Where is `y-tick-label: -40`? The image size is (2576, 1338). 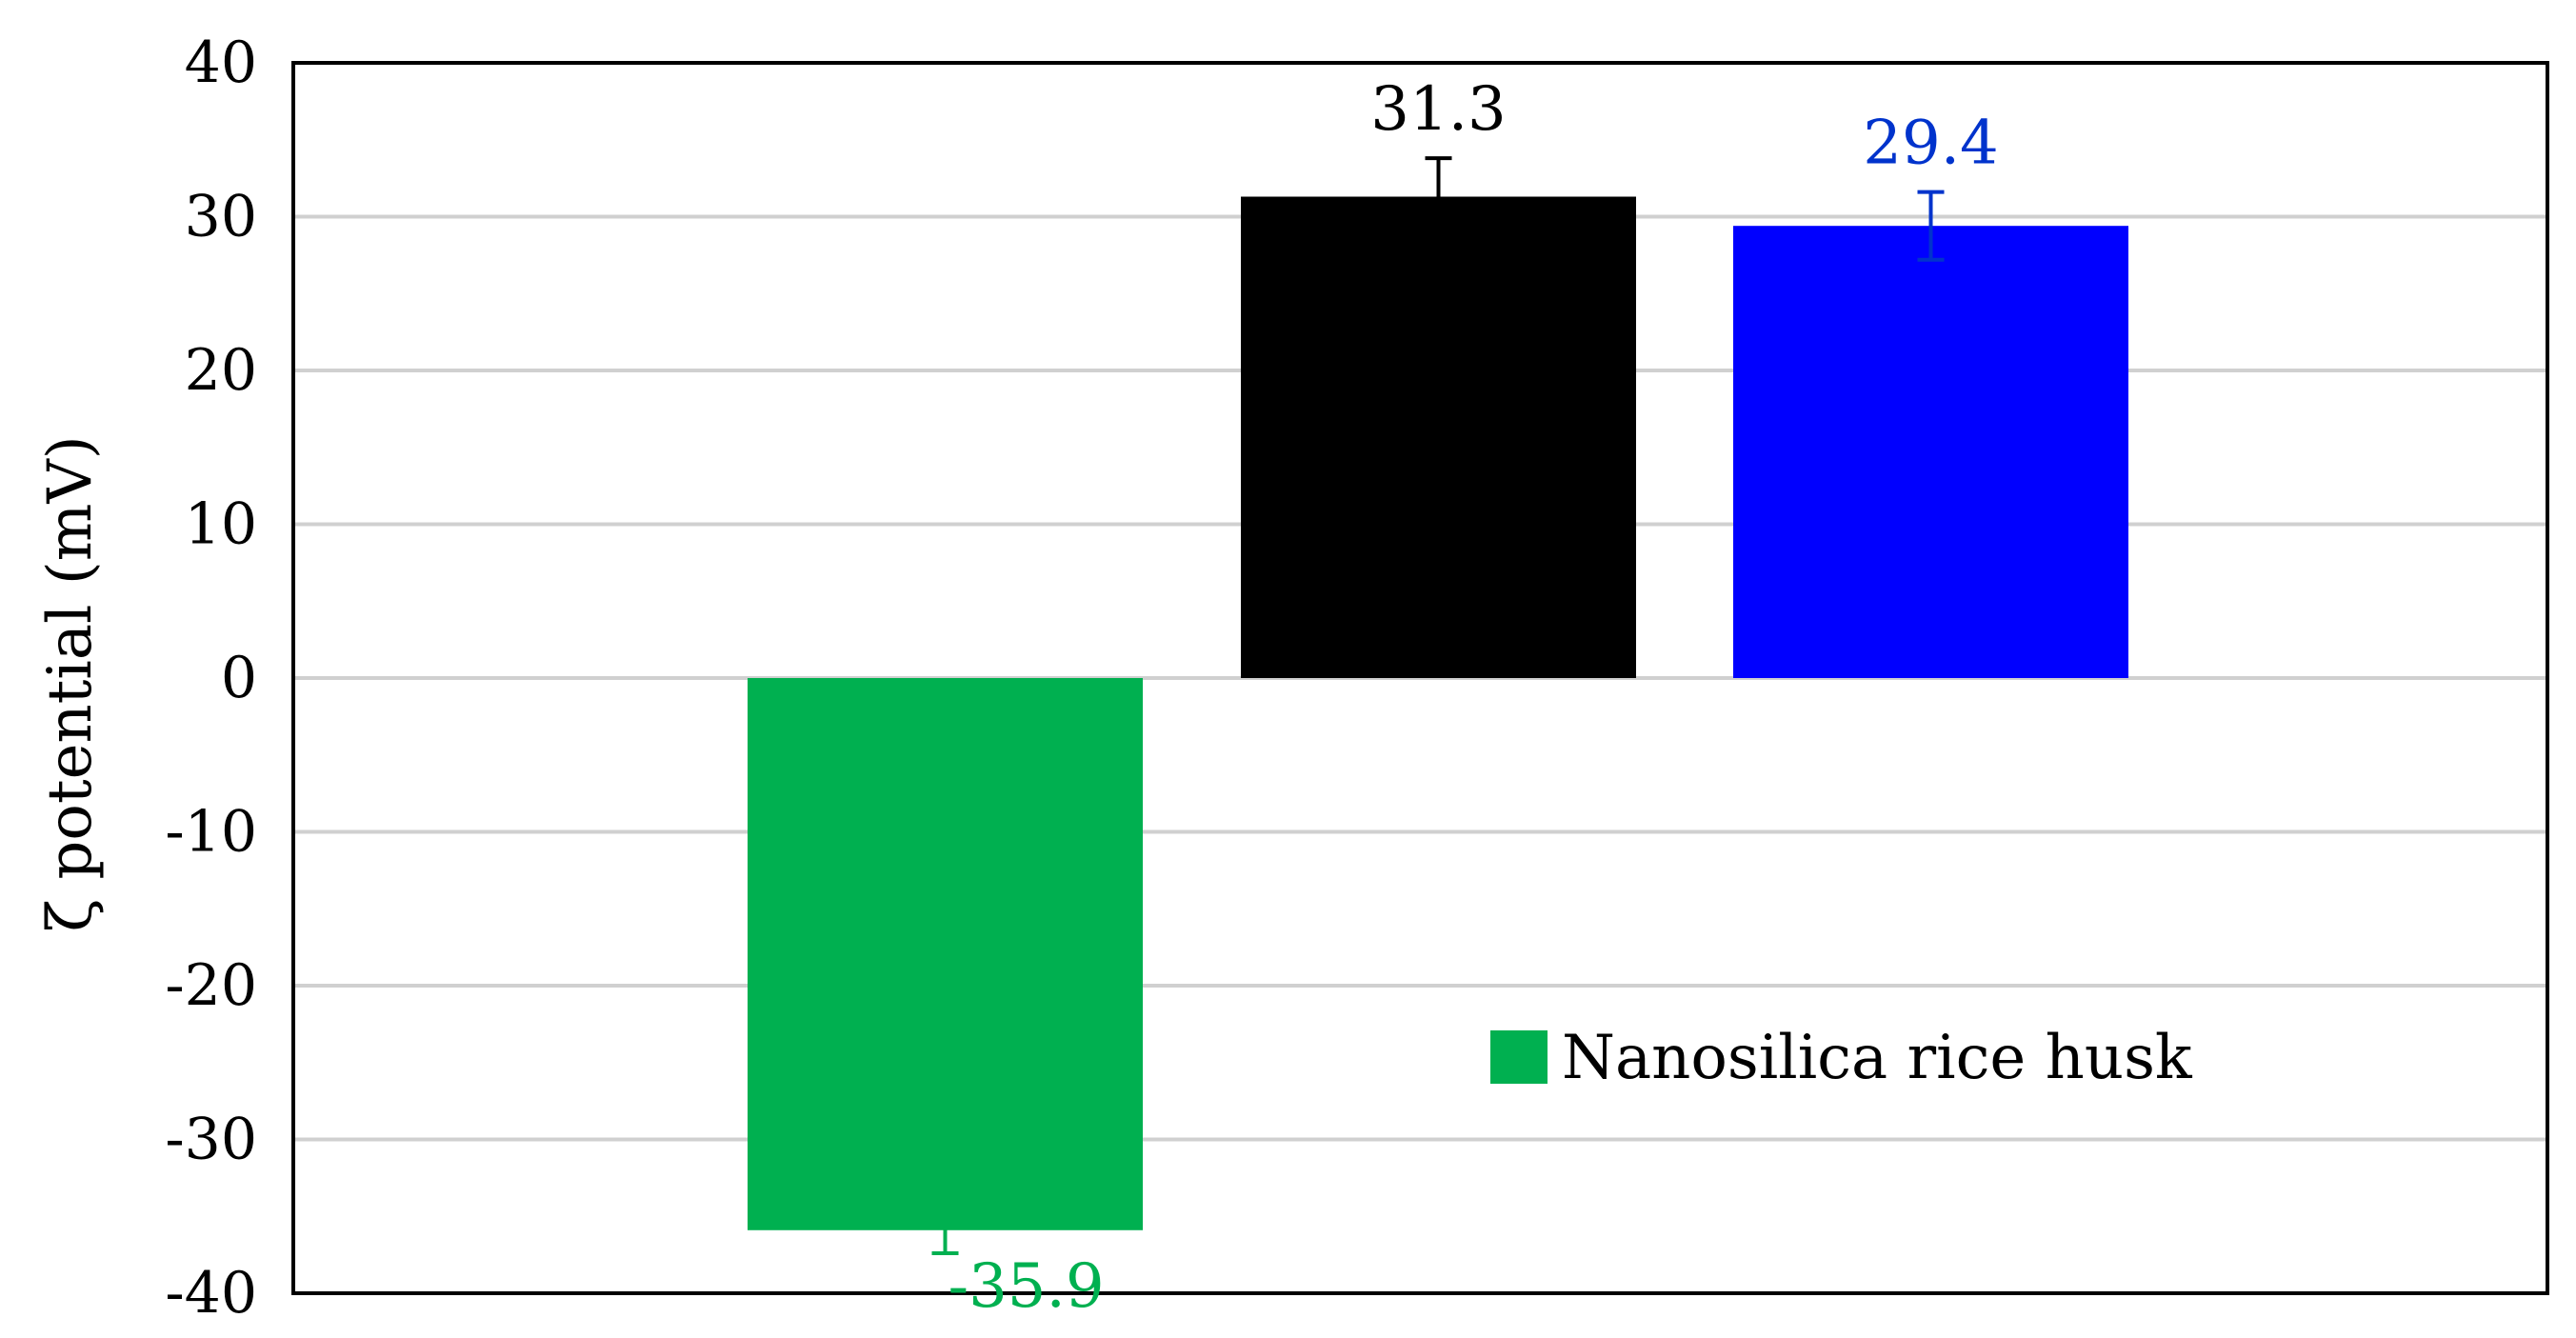
y-tick-label: -40 is located at coordinates (211, 1293).